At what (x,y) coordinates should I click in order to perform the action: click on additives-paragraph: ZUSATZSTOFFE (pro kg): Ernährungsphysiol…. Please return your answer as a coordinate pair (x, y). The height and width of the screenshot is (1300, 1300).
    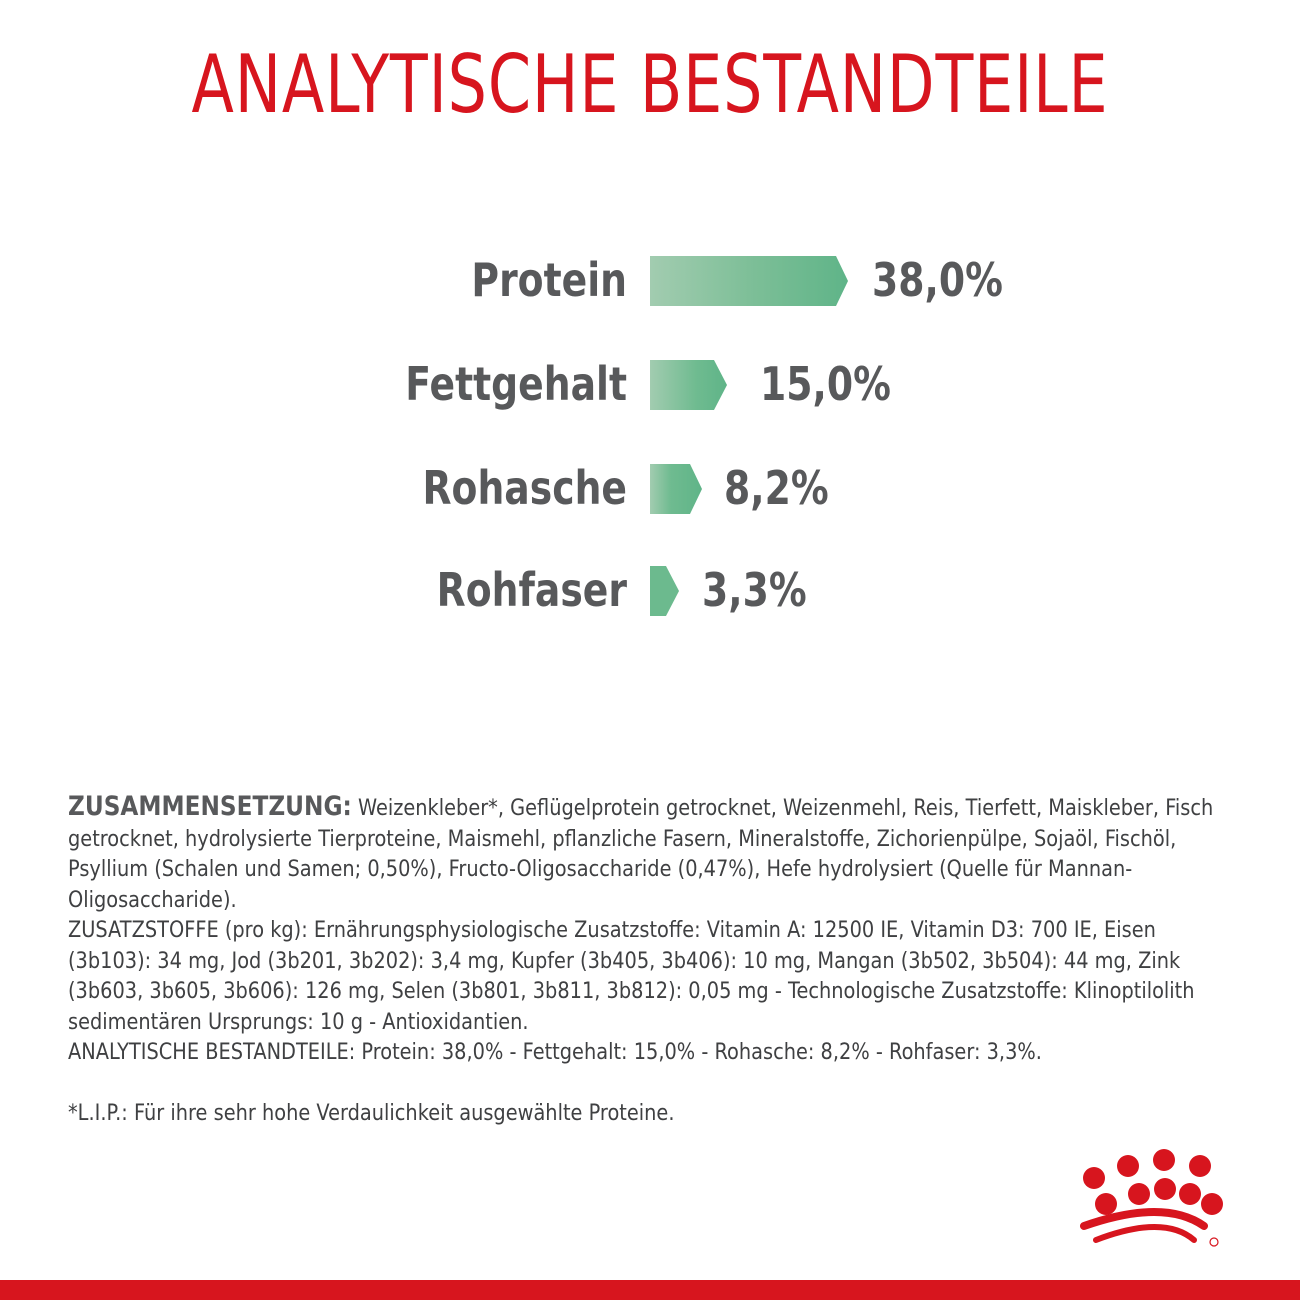
    Looking at the image, I should click on (631, 976).